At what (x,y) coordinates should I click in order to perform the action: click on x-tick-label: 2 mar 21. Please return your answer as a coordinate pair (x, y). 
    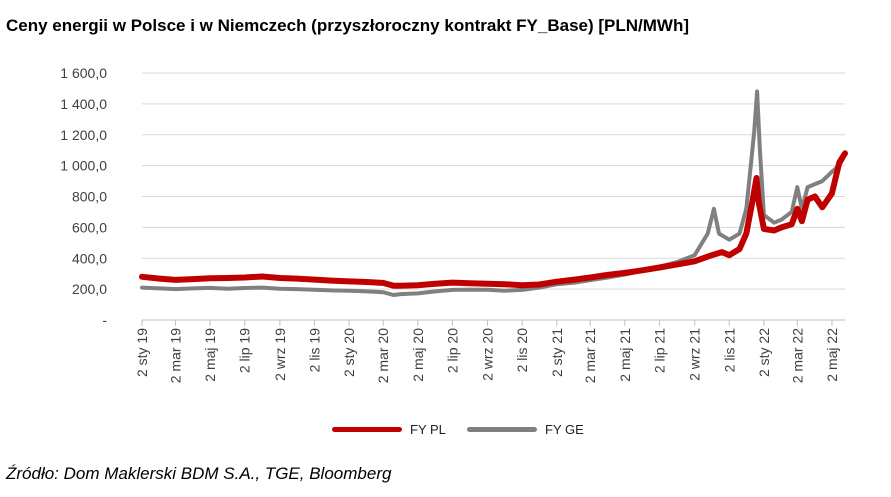
    Looking at the image, I should click on (590, 355).